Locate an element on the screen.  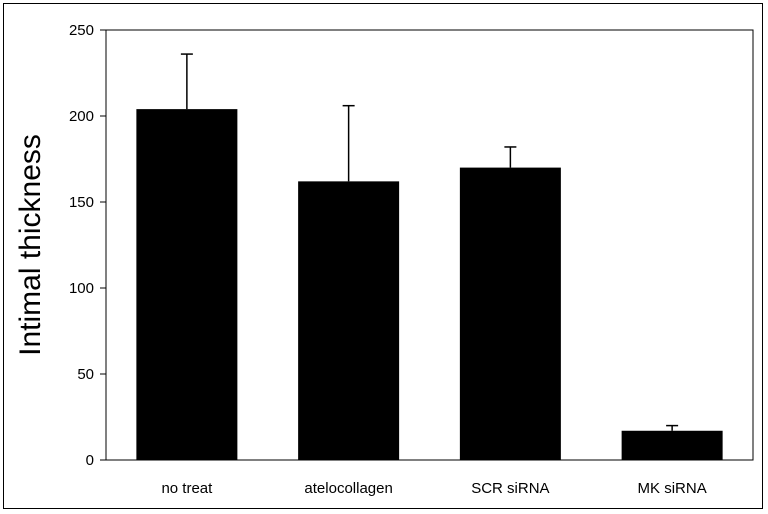
bar-scr-sirna is located at coordinates (510, 313).